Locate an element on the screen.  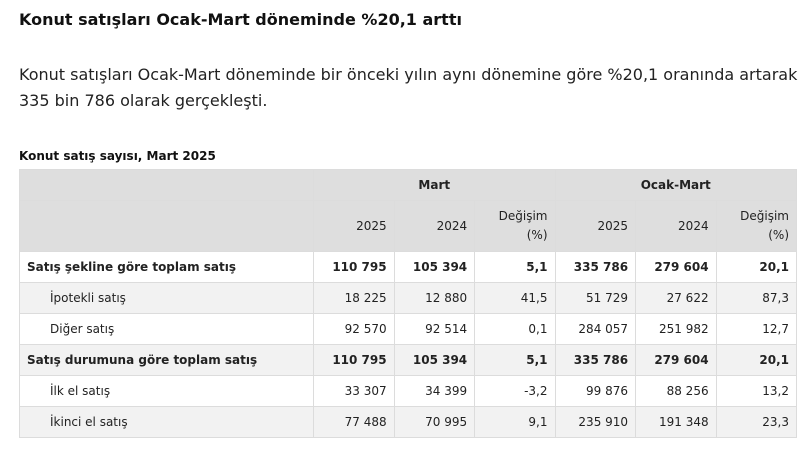
table-caption: Konut satış sayısı, Mart 2025 is located at coordinates (117, 156).